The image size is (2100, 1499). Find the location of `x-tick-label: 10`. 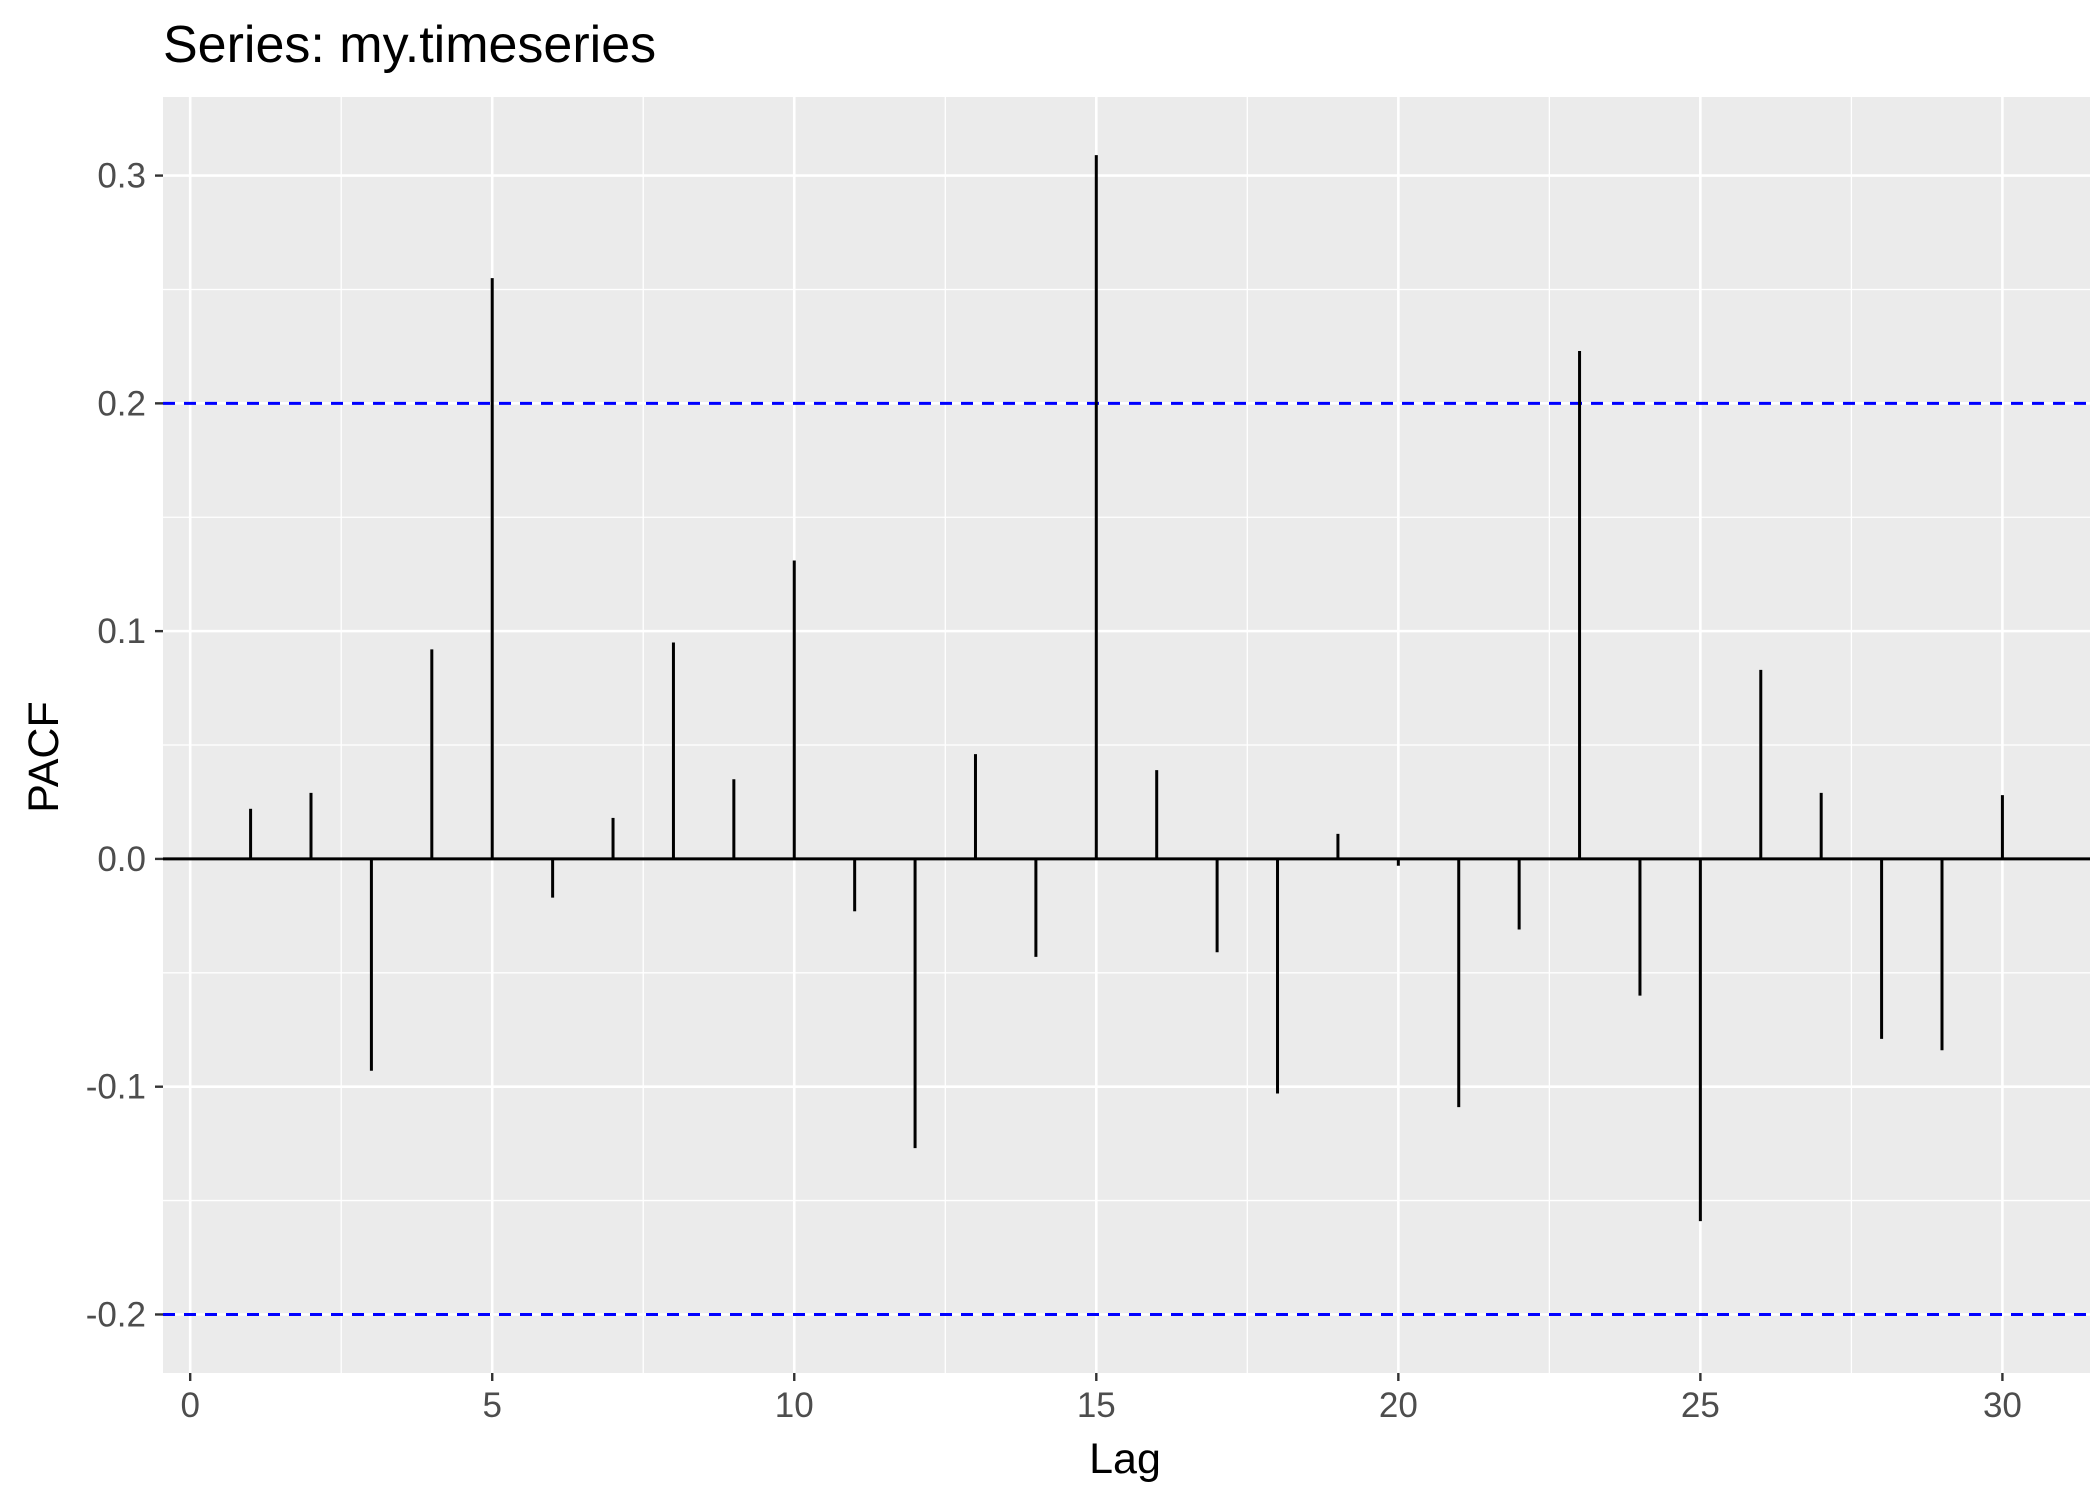

x-tick-label: 10 is located at coordinates (794, 1405).